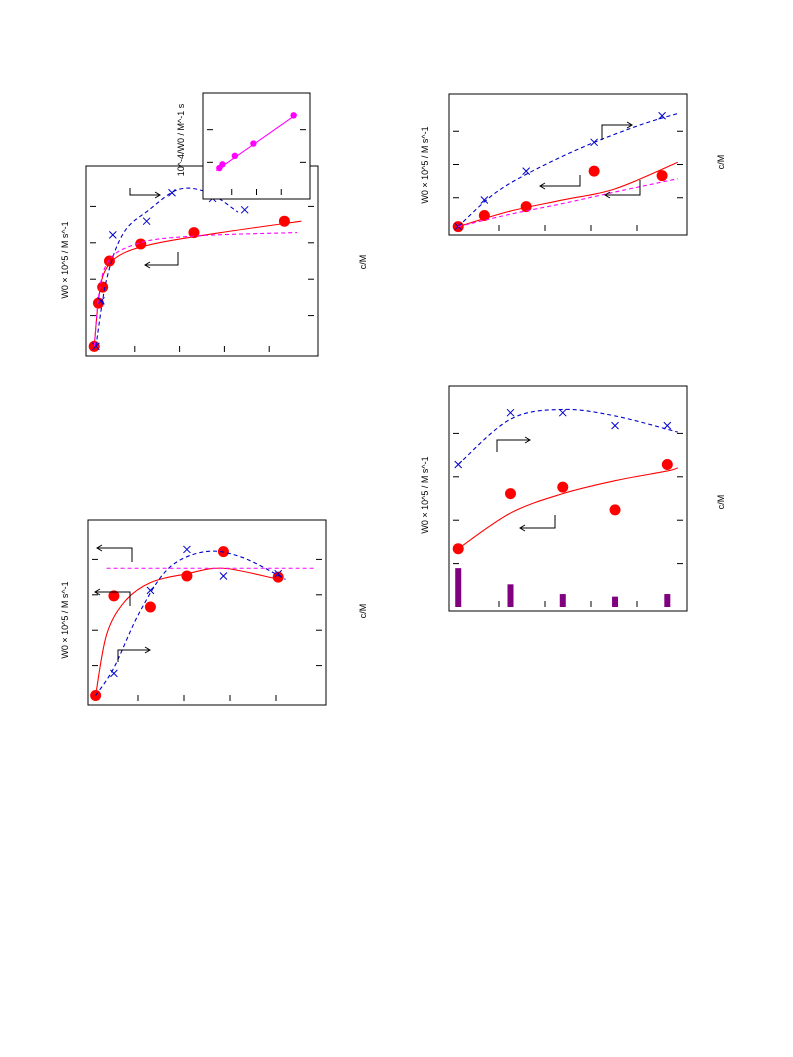 The width and height of the screenshot is (793, 1057). Describe the element at coordinates (181, 139) in the screenshot. I see `panel-a-inset-ylabel: 10^-4/W0 / M^-1 s` at that location.